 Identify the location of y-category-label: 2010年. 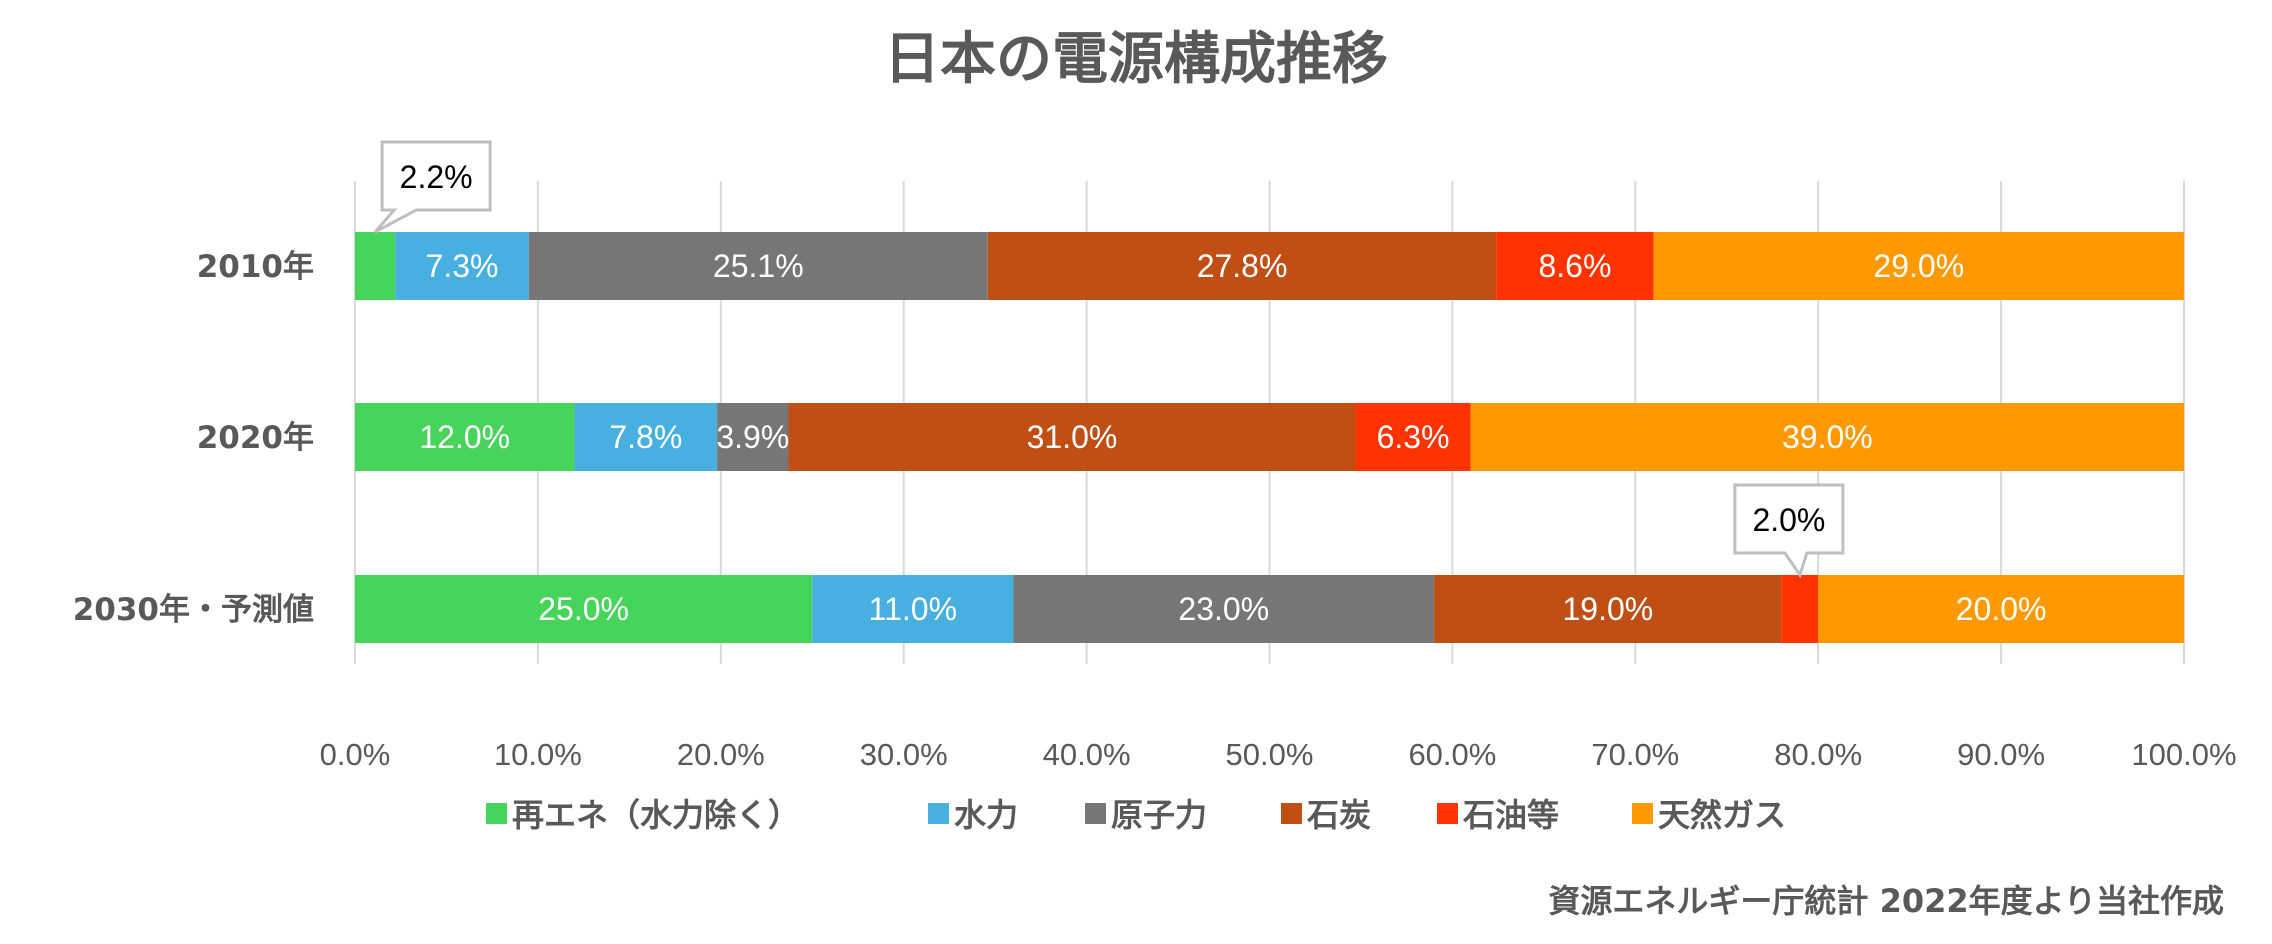
(255, 267).